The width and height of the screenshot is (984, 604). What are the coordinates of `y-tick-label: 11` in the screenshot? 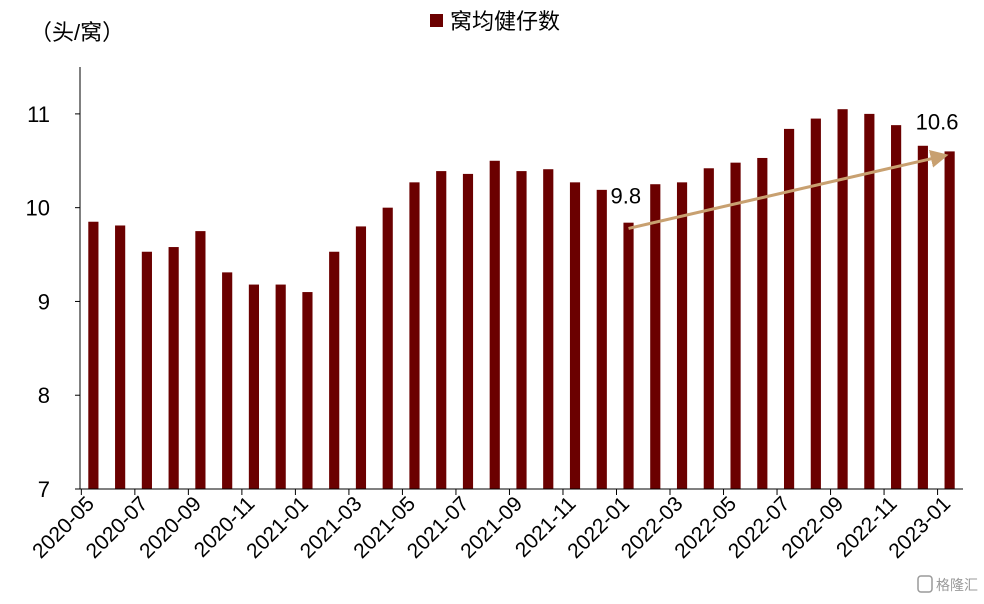 It's located at (38, 114).